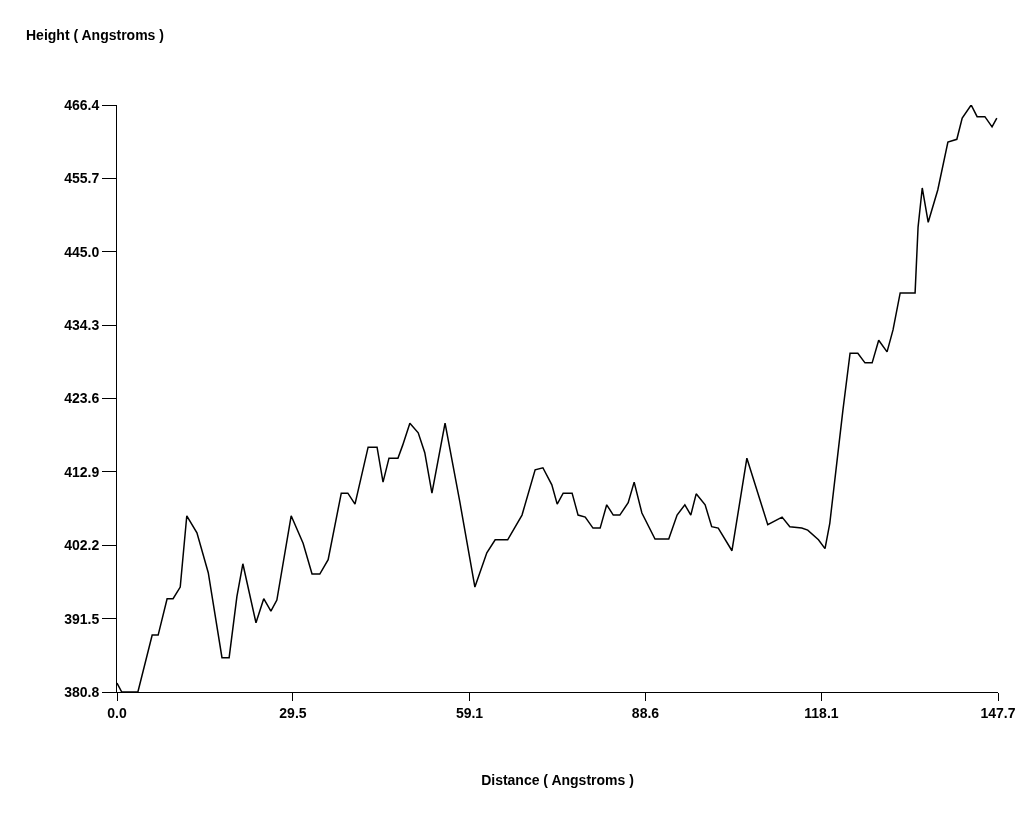  What do you see at coordinates (82, 178) in the screenshot?
I see `y-tick-label: 455.7` at bounding box center [82, 178].